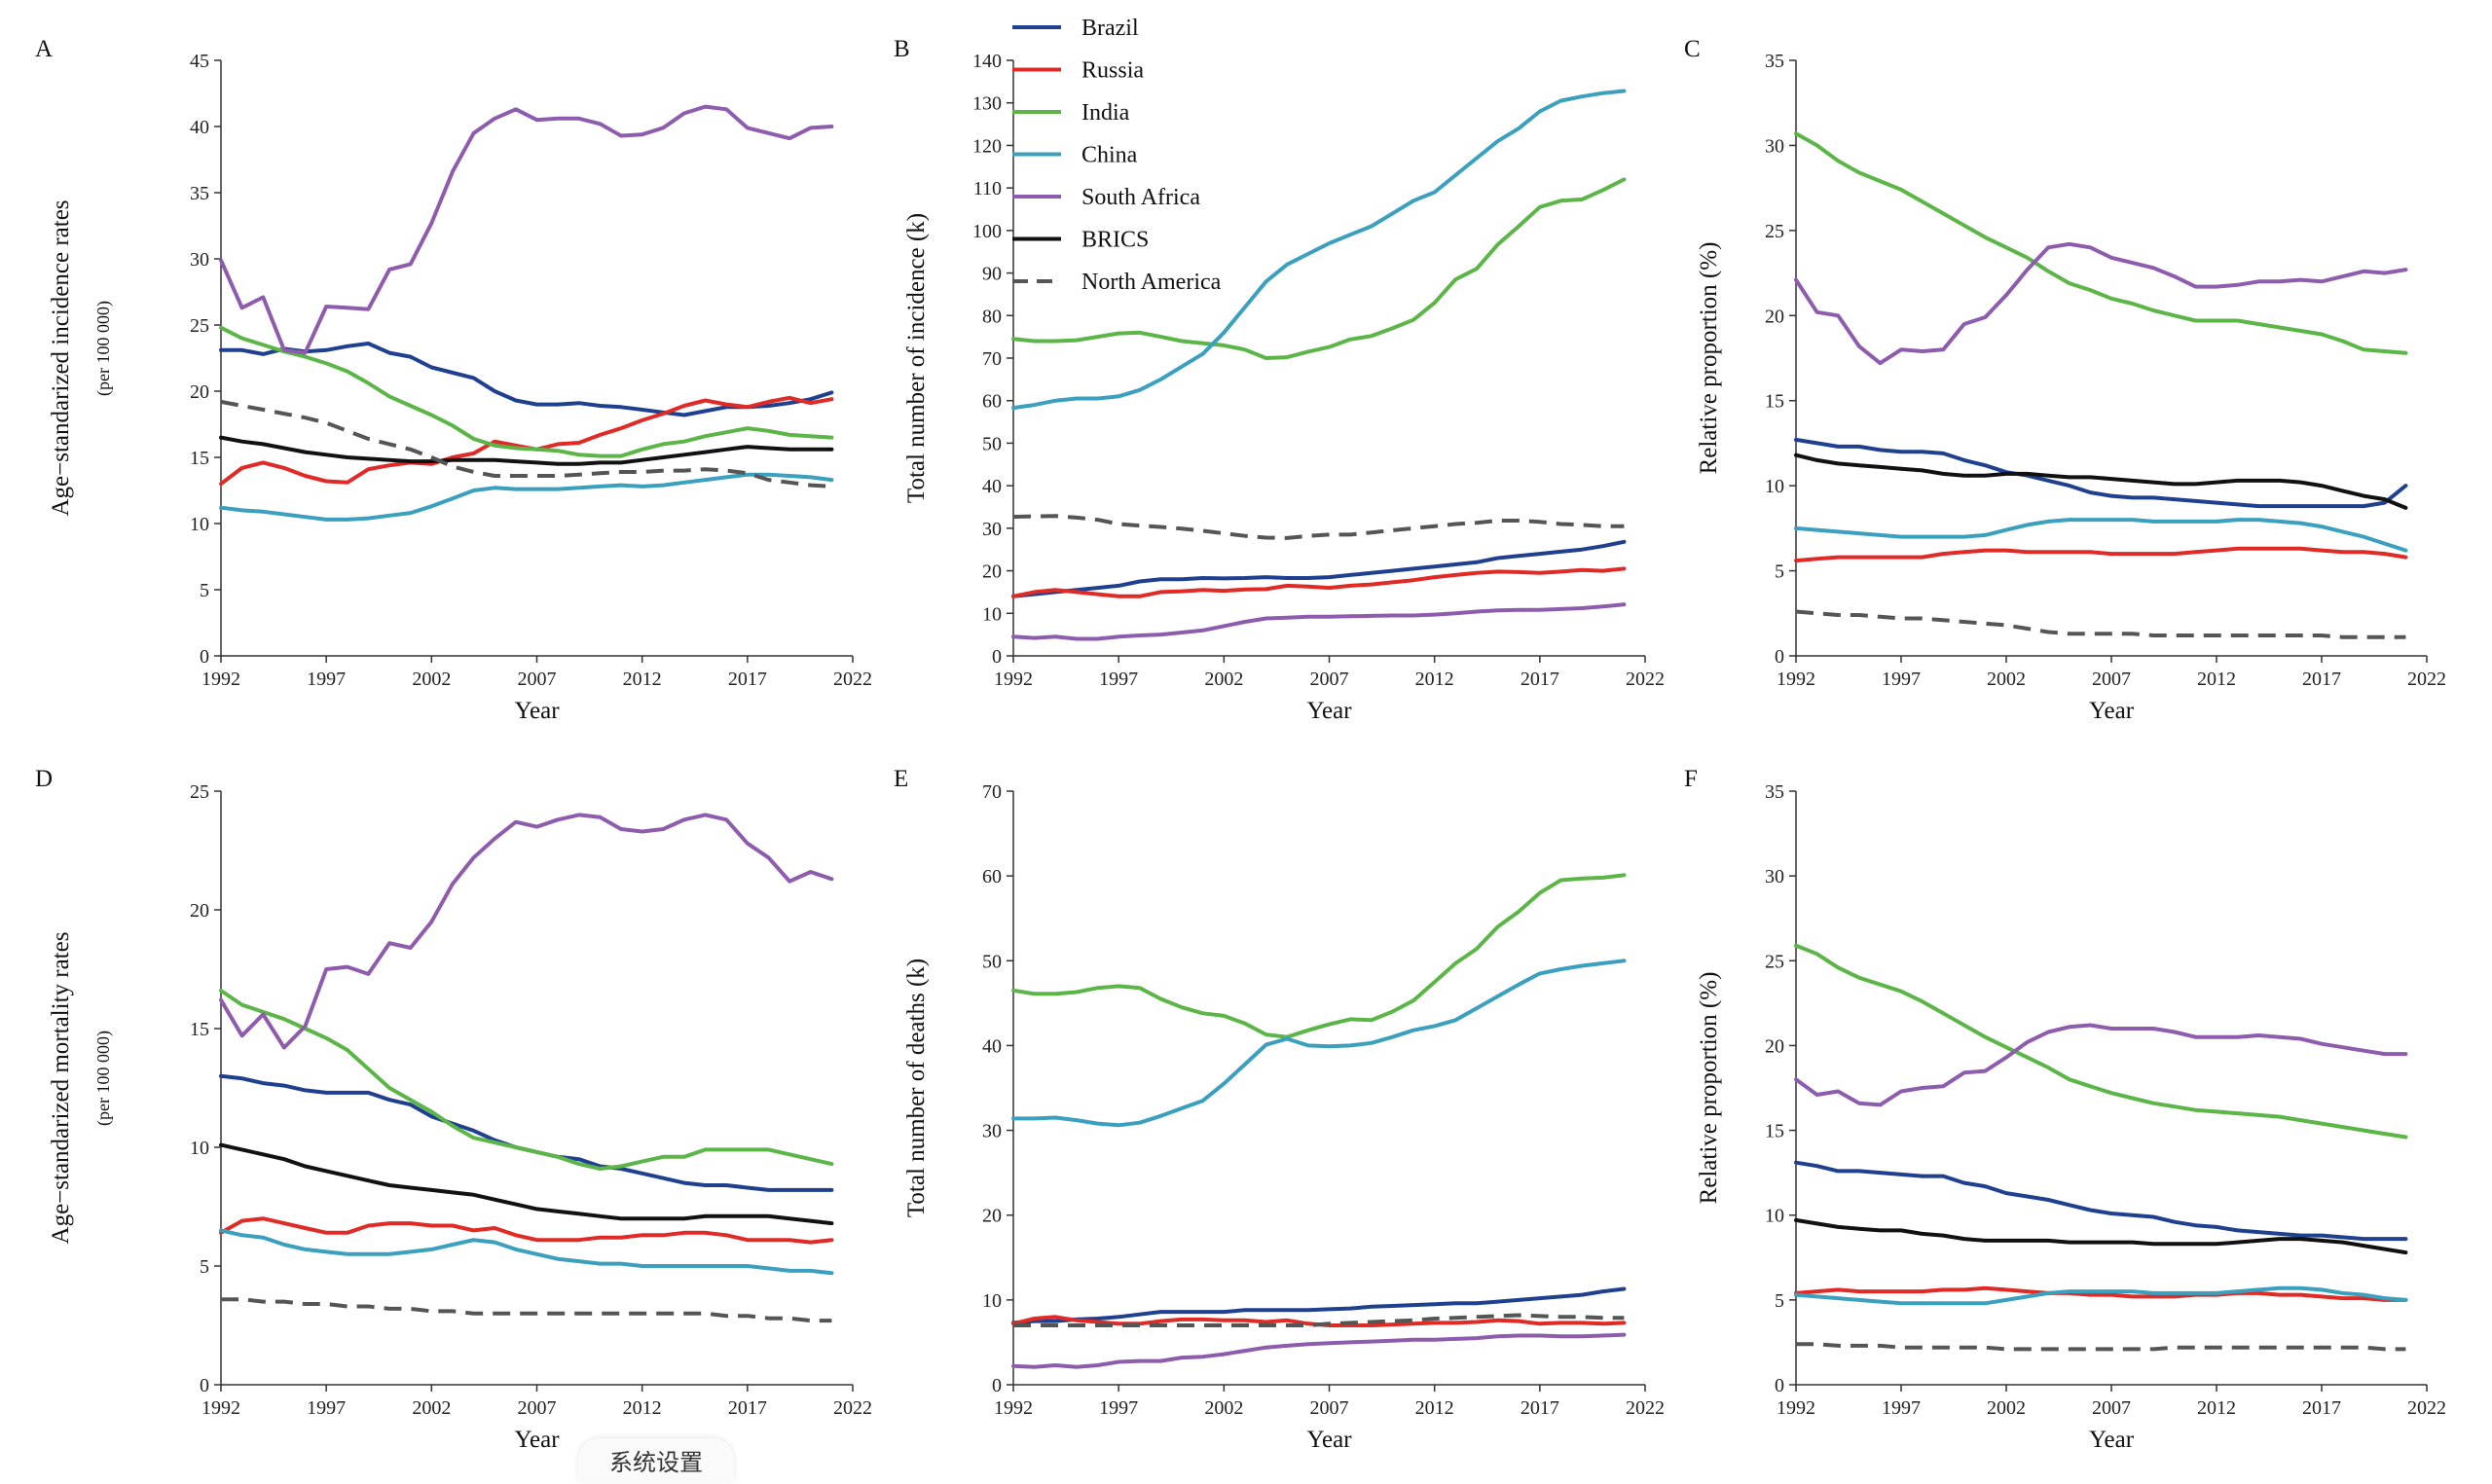 The width and height of the screenshot is (2492, 1484). Describe the element at coordinates (992, 792) in the screenshot. I see `y-tick-label: 70` at that location.